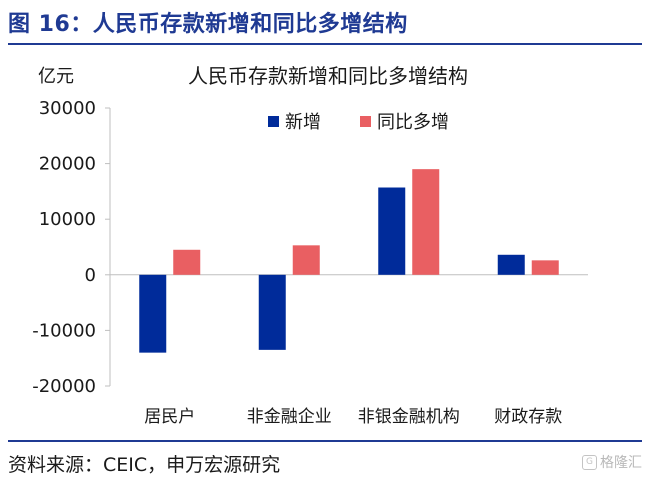  Describe the element at coordinates (589, 462) in the screenshot. I see `watermark-logo-icon: G` at that location.